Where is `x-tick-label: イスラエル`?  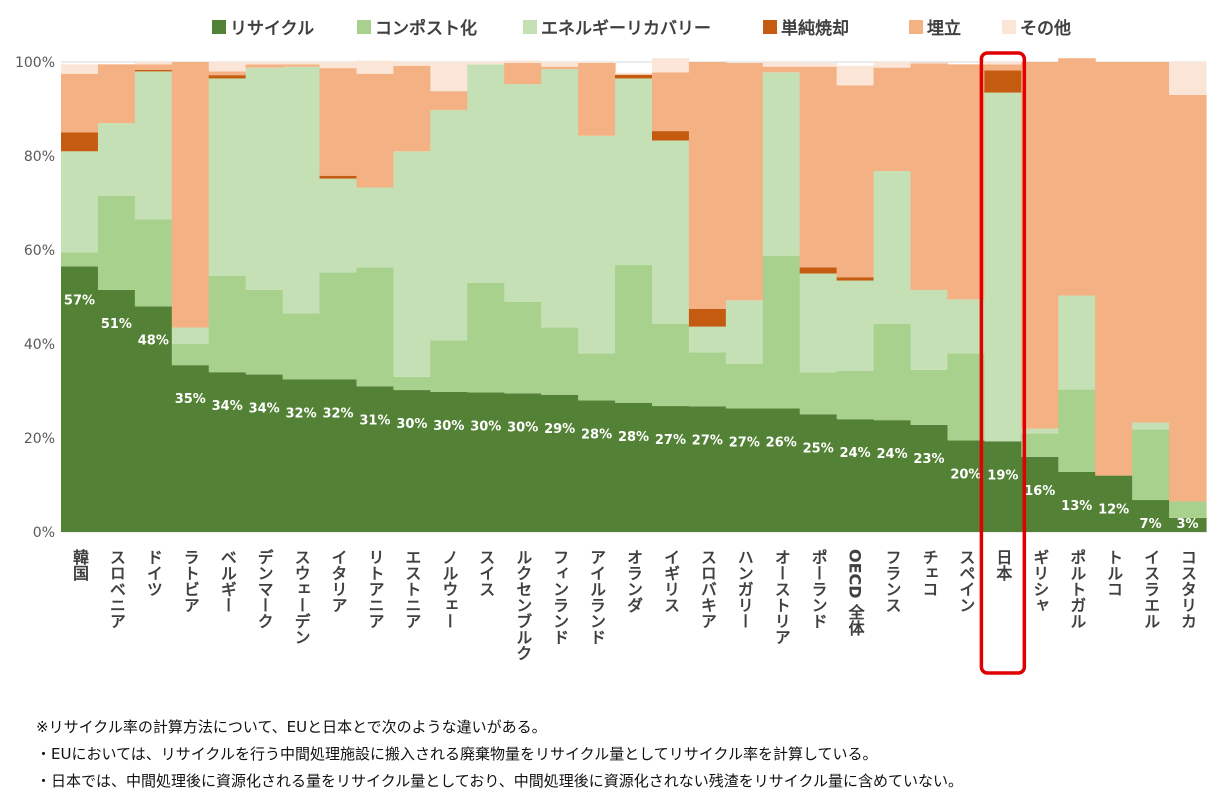
x-tick-label: イスラエル is located at coordinates (1150, 589).